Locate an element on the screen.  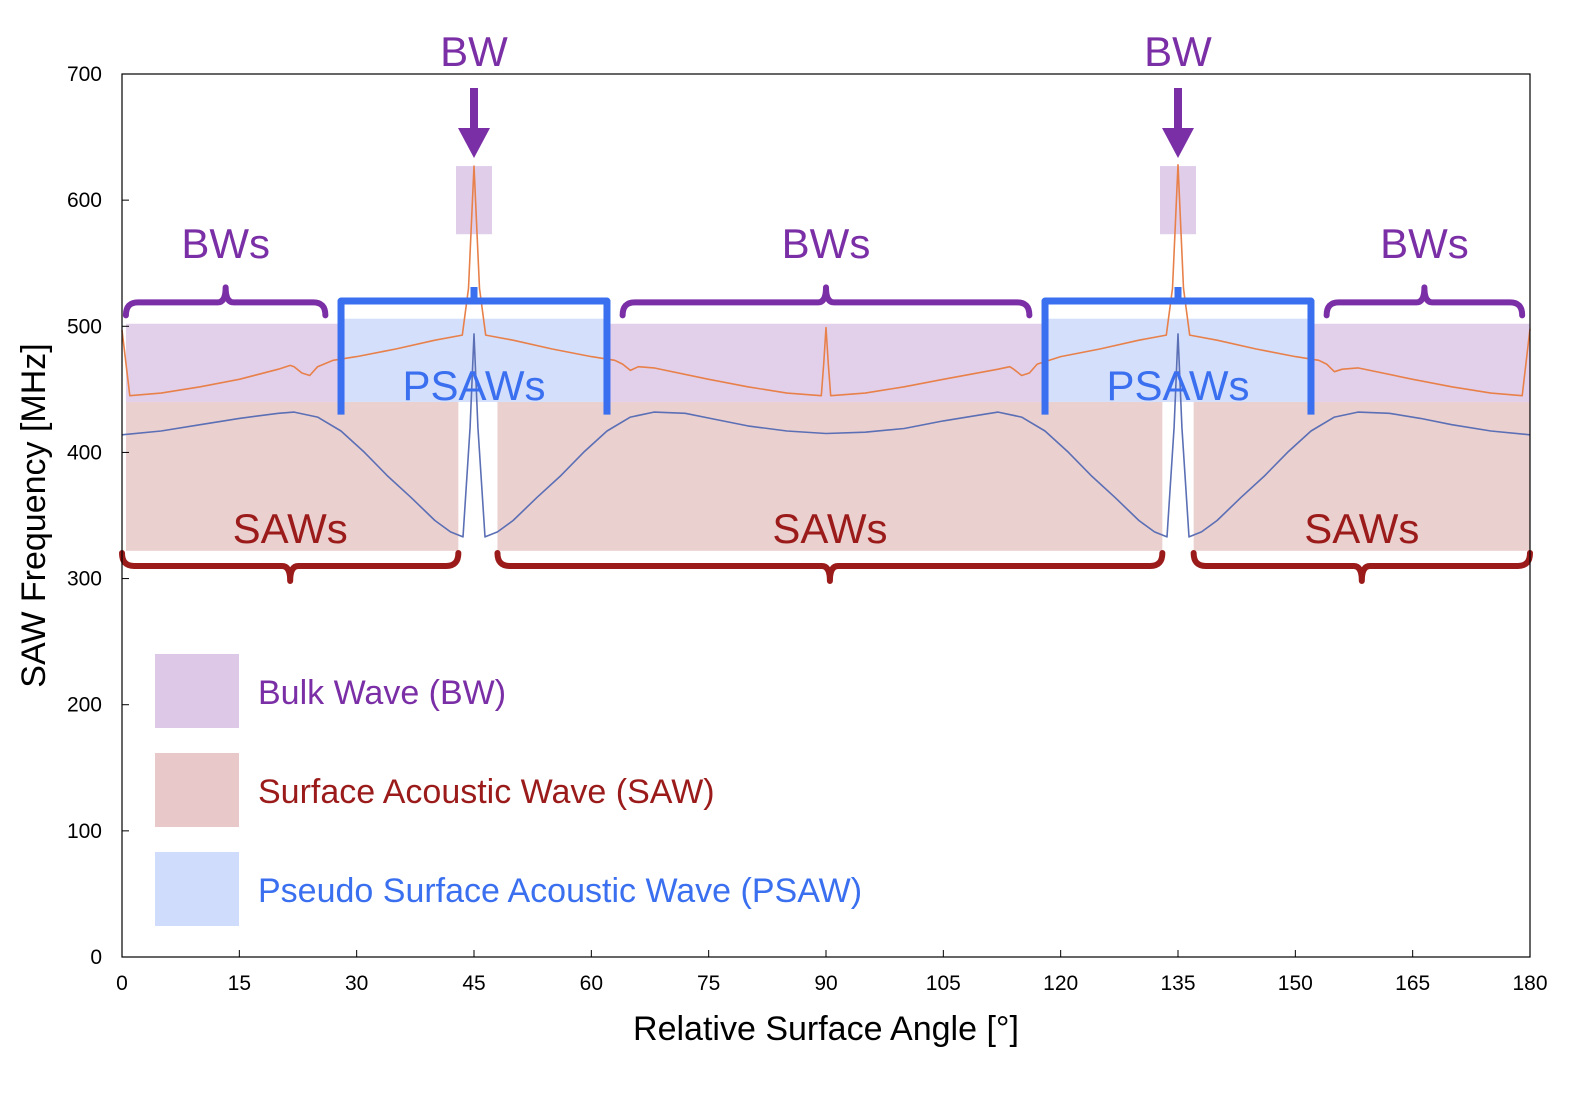
x-tick-label: 0 is located at coordinates (122, 983).